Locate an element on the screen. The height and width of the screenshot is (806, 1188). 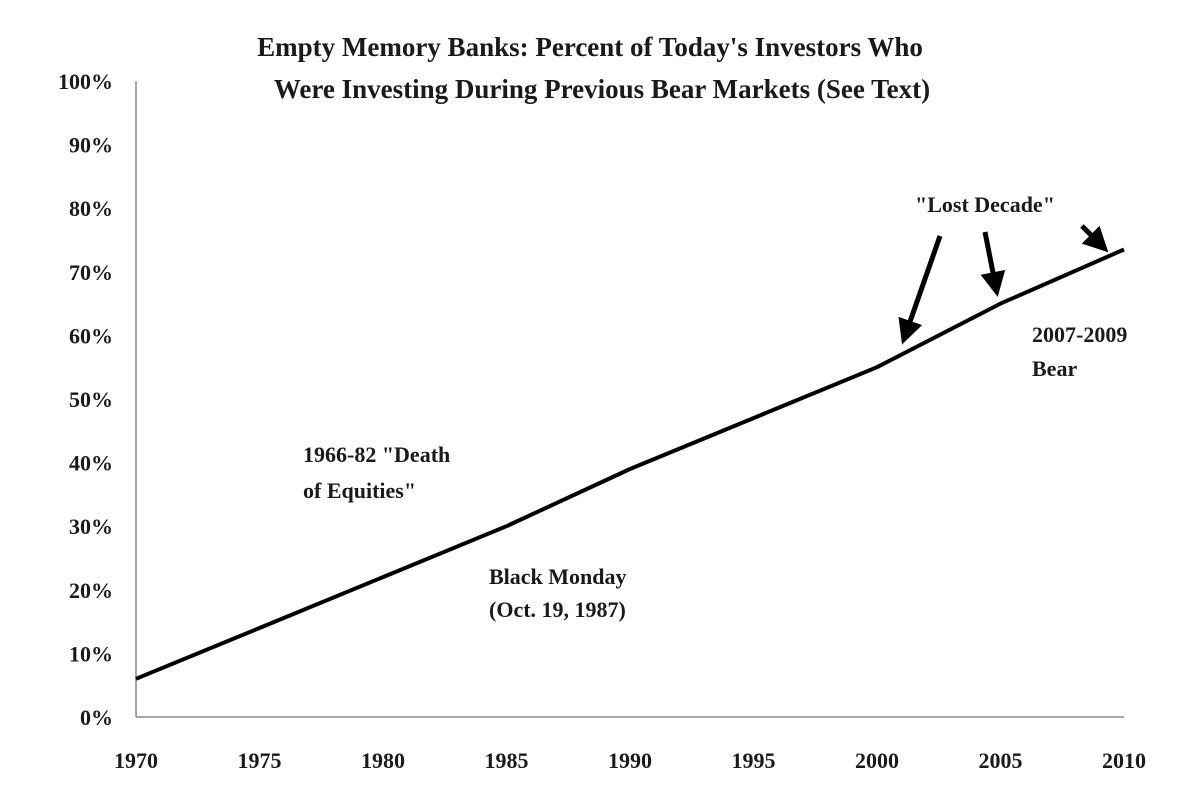
y-tick-label: 60% is located at coordinates (91, 335).